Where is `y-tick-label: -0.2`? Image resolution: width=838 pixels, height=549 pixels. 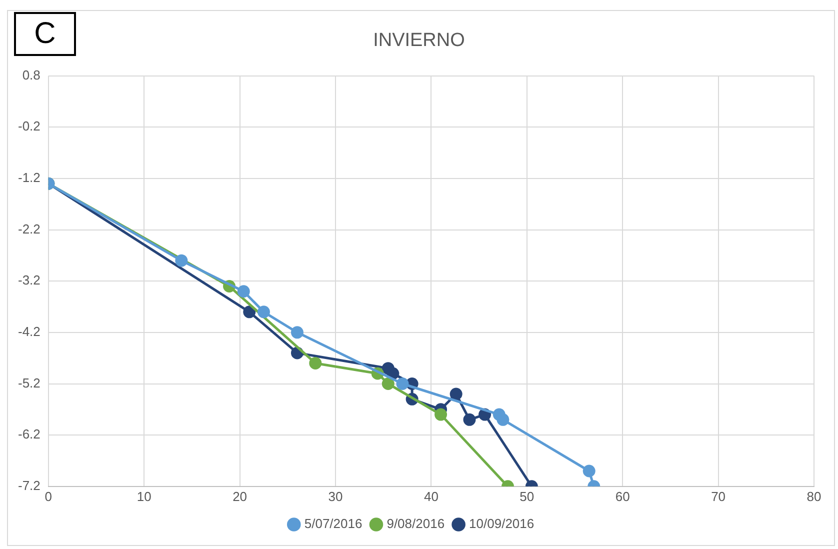 y-tick-label: -0.2 is located at coordinates (29, 126).